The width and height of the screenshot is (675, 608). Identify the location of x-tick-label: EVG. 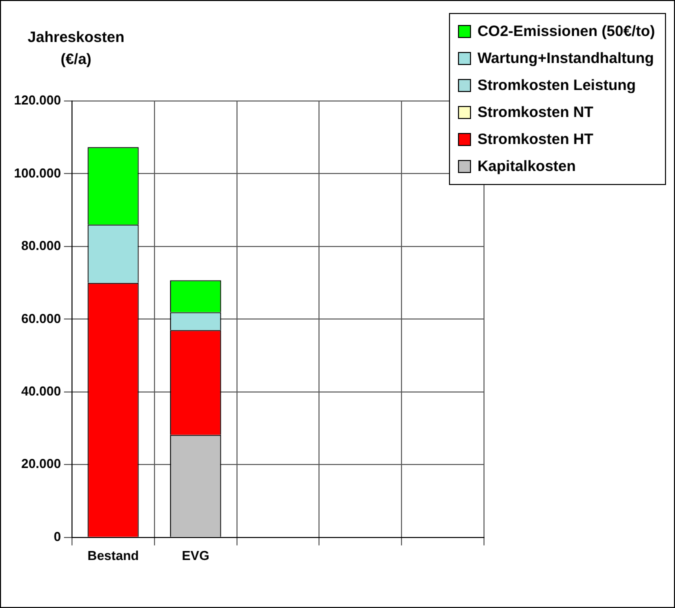
(196, 555).